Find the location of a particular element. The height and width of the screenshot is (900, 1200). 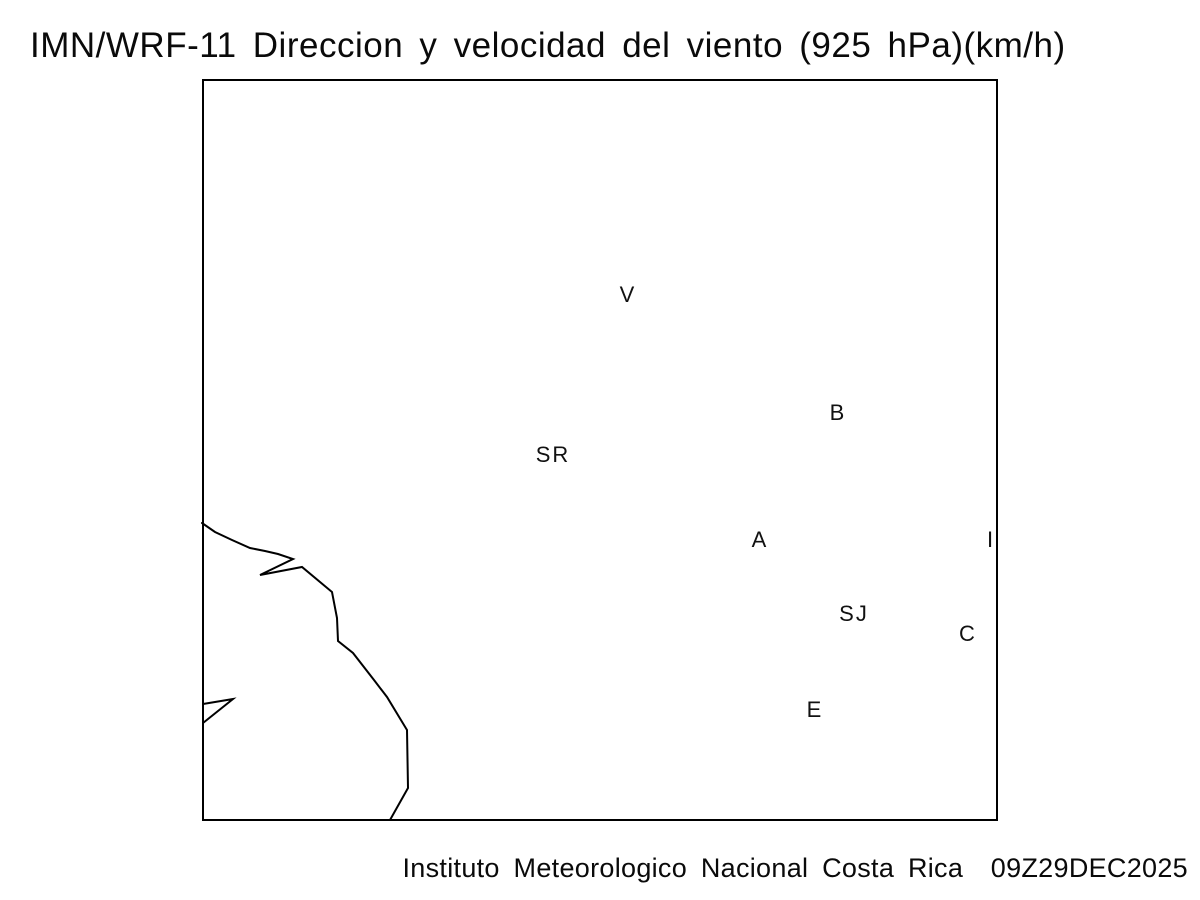

station-label-e: E is located at coordinates (815, 709).